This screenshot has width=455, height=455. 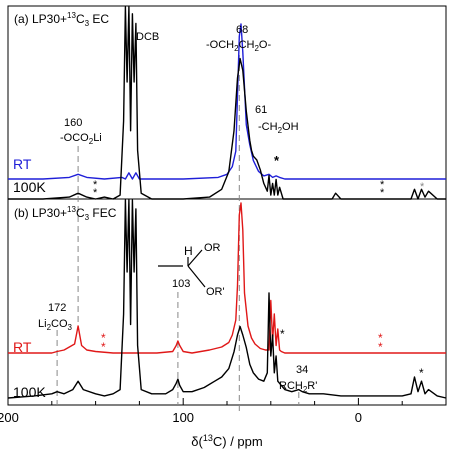 I want to click on label-103: 103, so click(x=181, y=284).